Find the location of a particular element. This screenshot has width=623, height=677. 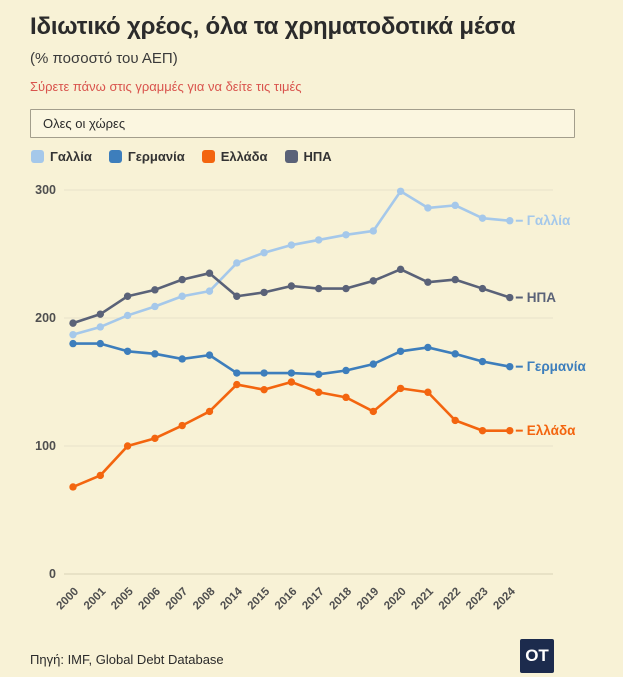

x-tick-label: 2007 is located at coordinates (177, 599).